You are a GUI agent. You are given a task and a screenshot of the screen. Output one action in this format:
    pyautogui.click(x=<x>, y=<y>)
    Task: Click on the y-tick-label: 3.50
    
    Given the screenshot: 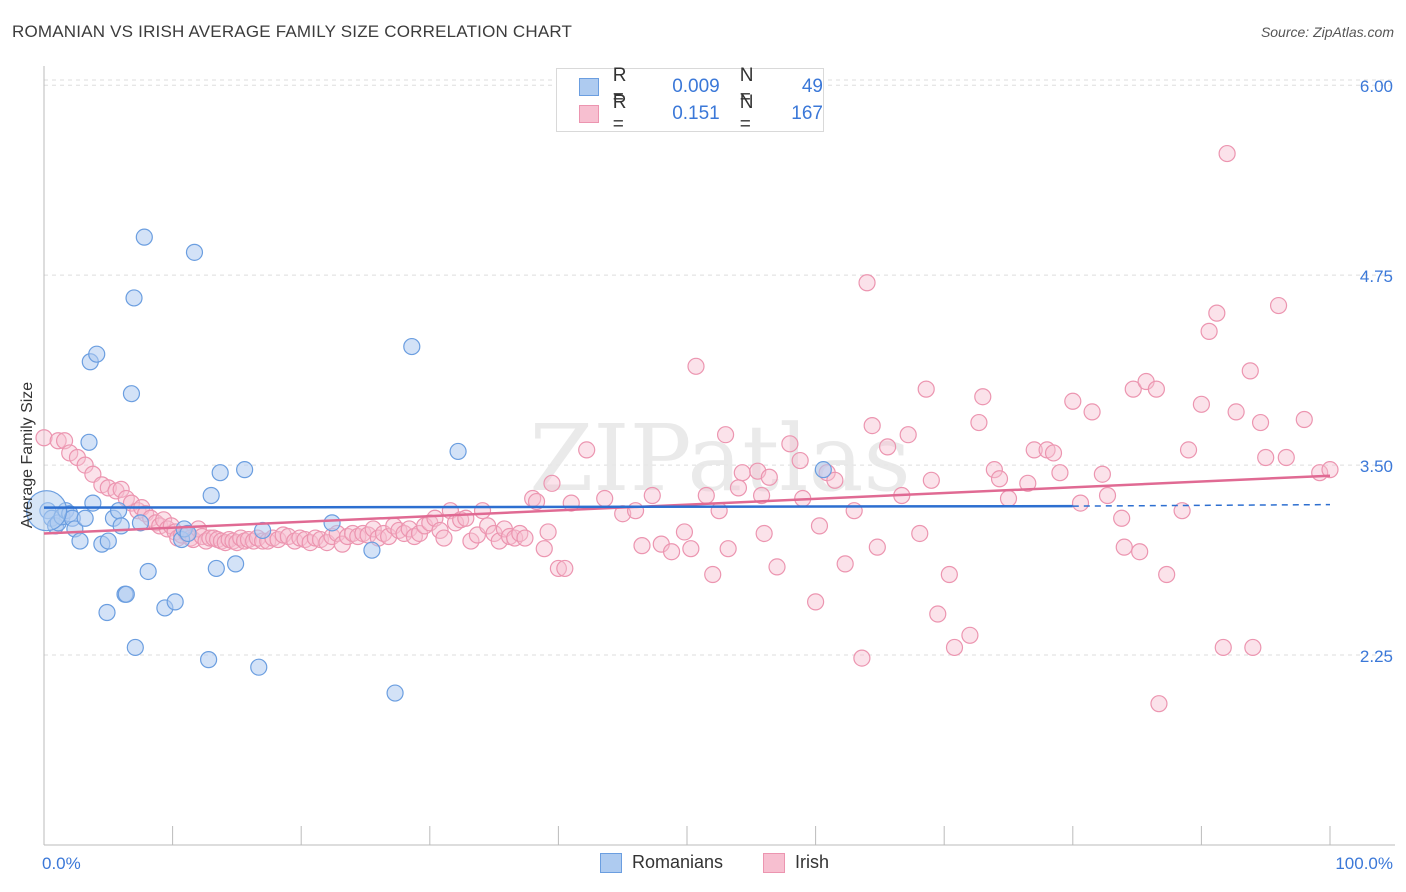 What is the action you would take?
    pyautogui.click(x=1376, y=466)
    